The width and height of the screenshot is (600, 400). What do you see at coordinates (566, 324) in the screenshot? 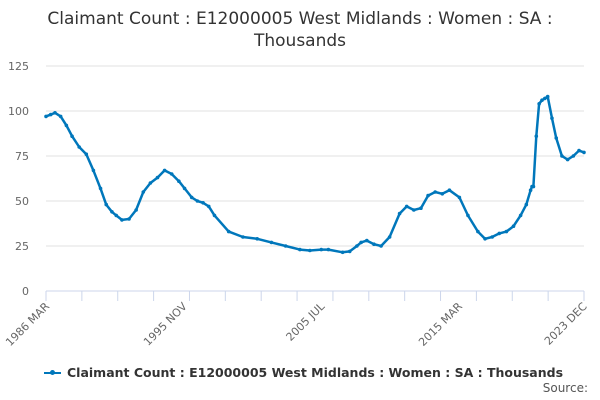
I see `x-tick-label: 2023 DEC` at bounding box center [566, 324].